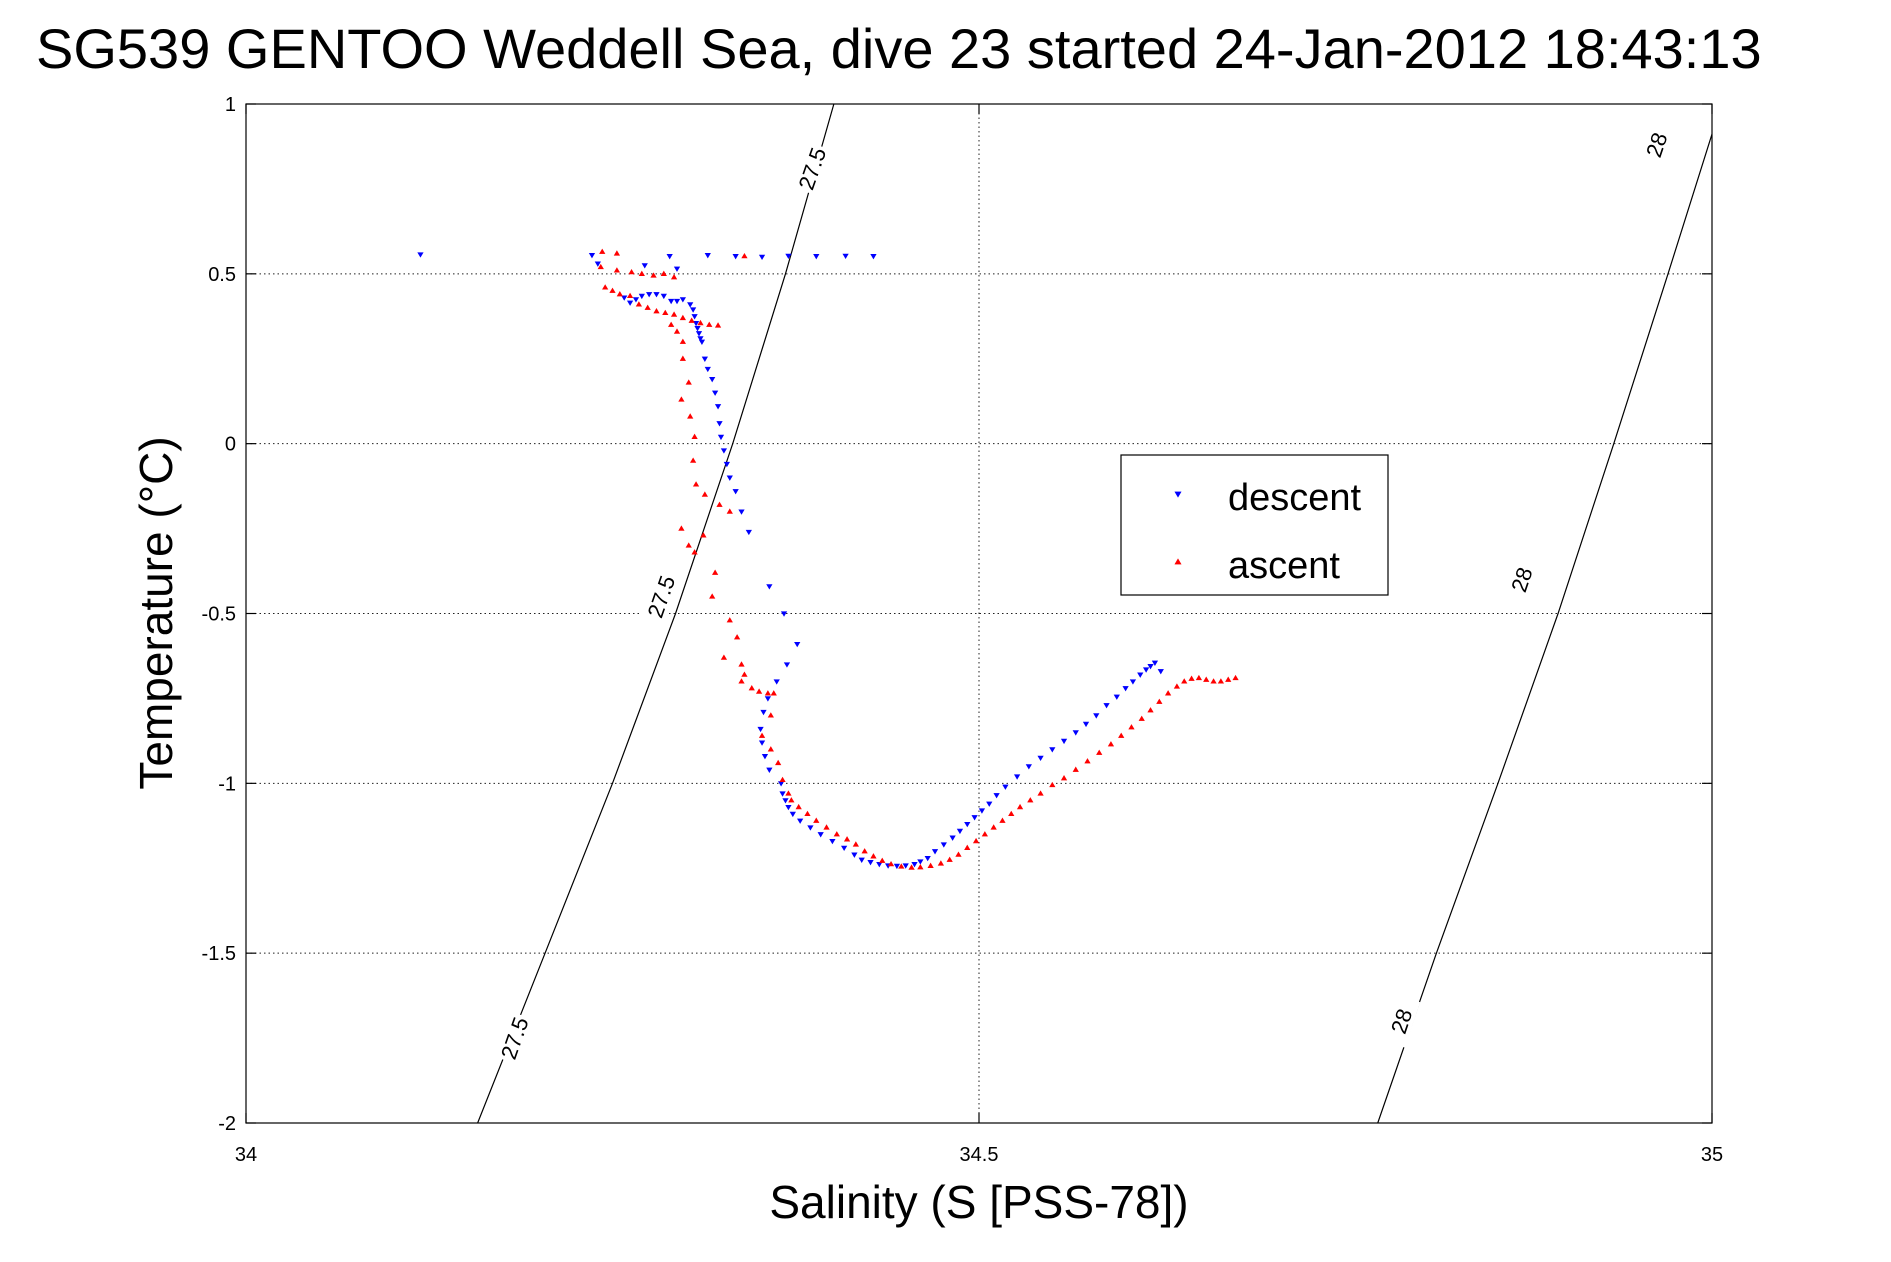  Describe the element at coordinates (227, 784) in the screenshot. I see `y-tick-label: -1` at that location.